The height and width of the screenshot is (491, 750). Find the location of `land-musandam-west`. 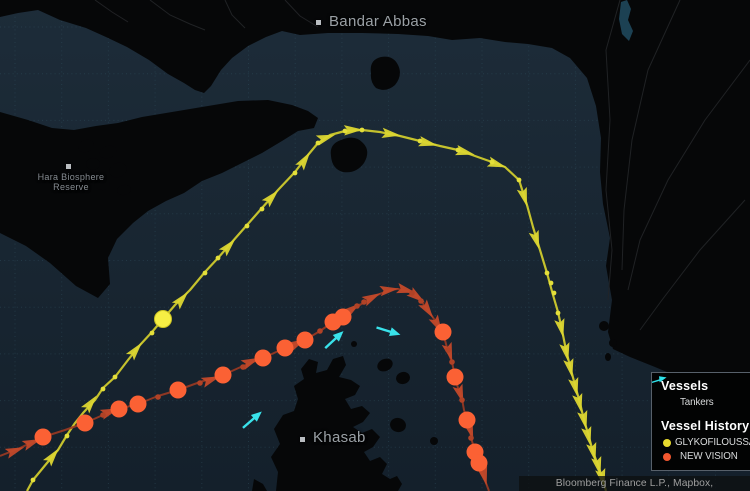

land-musandam-west is located at coordinates (259, 485).